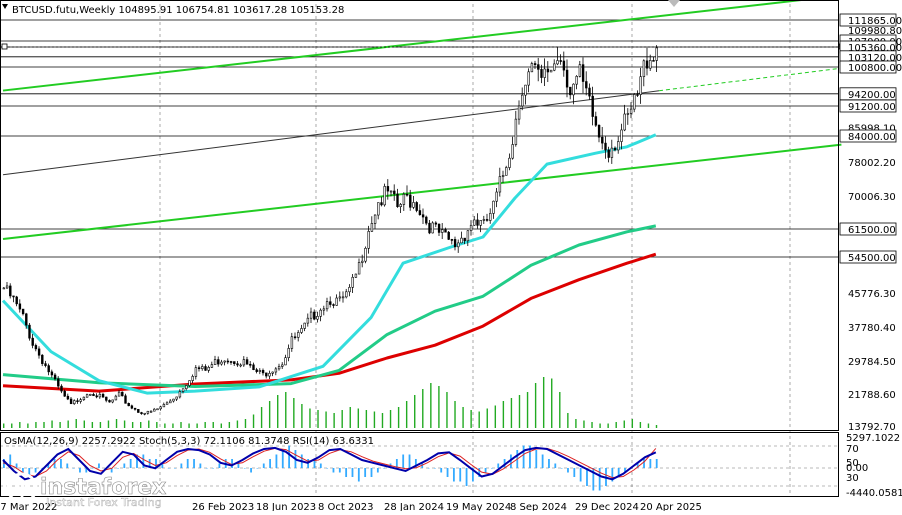  Describe the element at coordinates (4, 46) in the screenshot. I see `price-line-handle-left` at that location.